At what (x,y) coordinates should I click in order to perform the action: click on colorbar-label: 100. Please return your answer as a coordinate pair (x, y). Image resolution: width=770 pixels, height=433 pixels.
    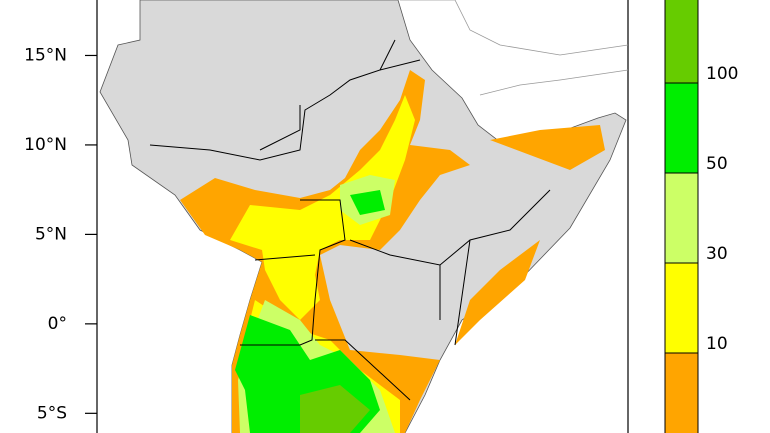
    Looking at the image, I should click on (722, 74).